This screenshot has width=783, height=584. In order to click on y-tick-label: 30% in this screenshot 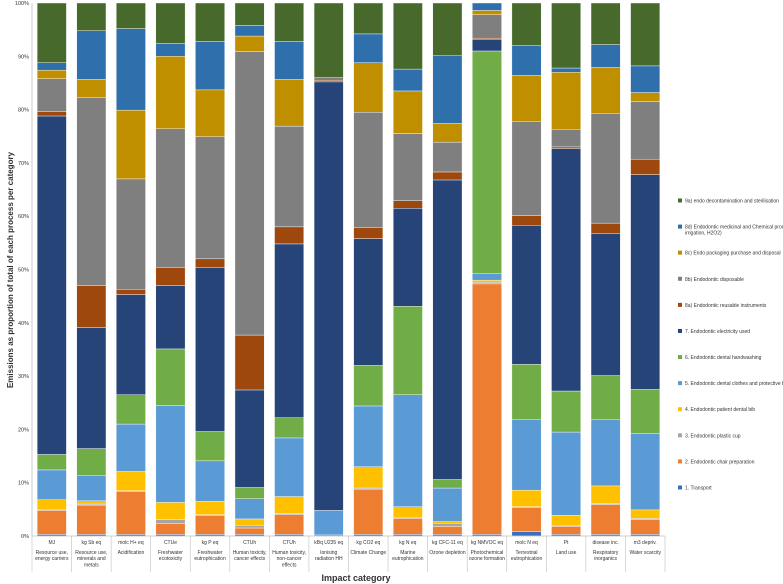, I will do `click(23, 377)`.